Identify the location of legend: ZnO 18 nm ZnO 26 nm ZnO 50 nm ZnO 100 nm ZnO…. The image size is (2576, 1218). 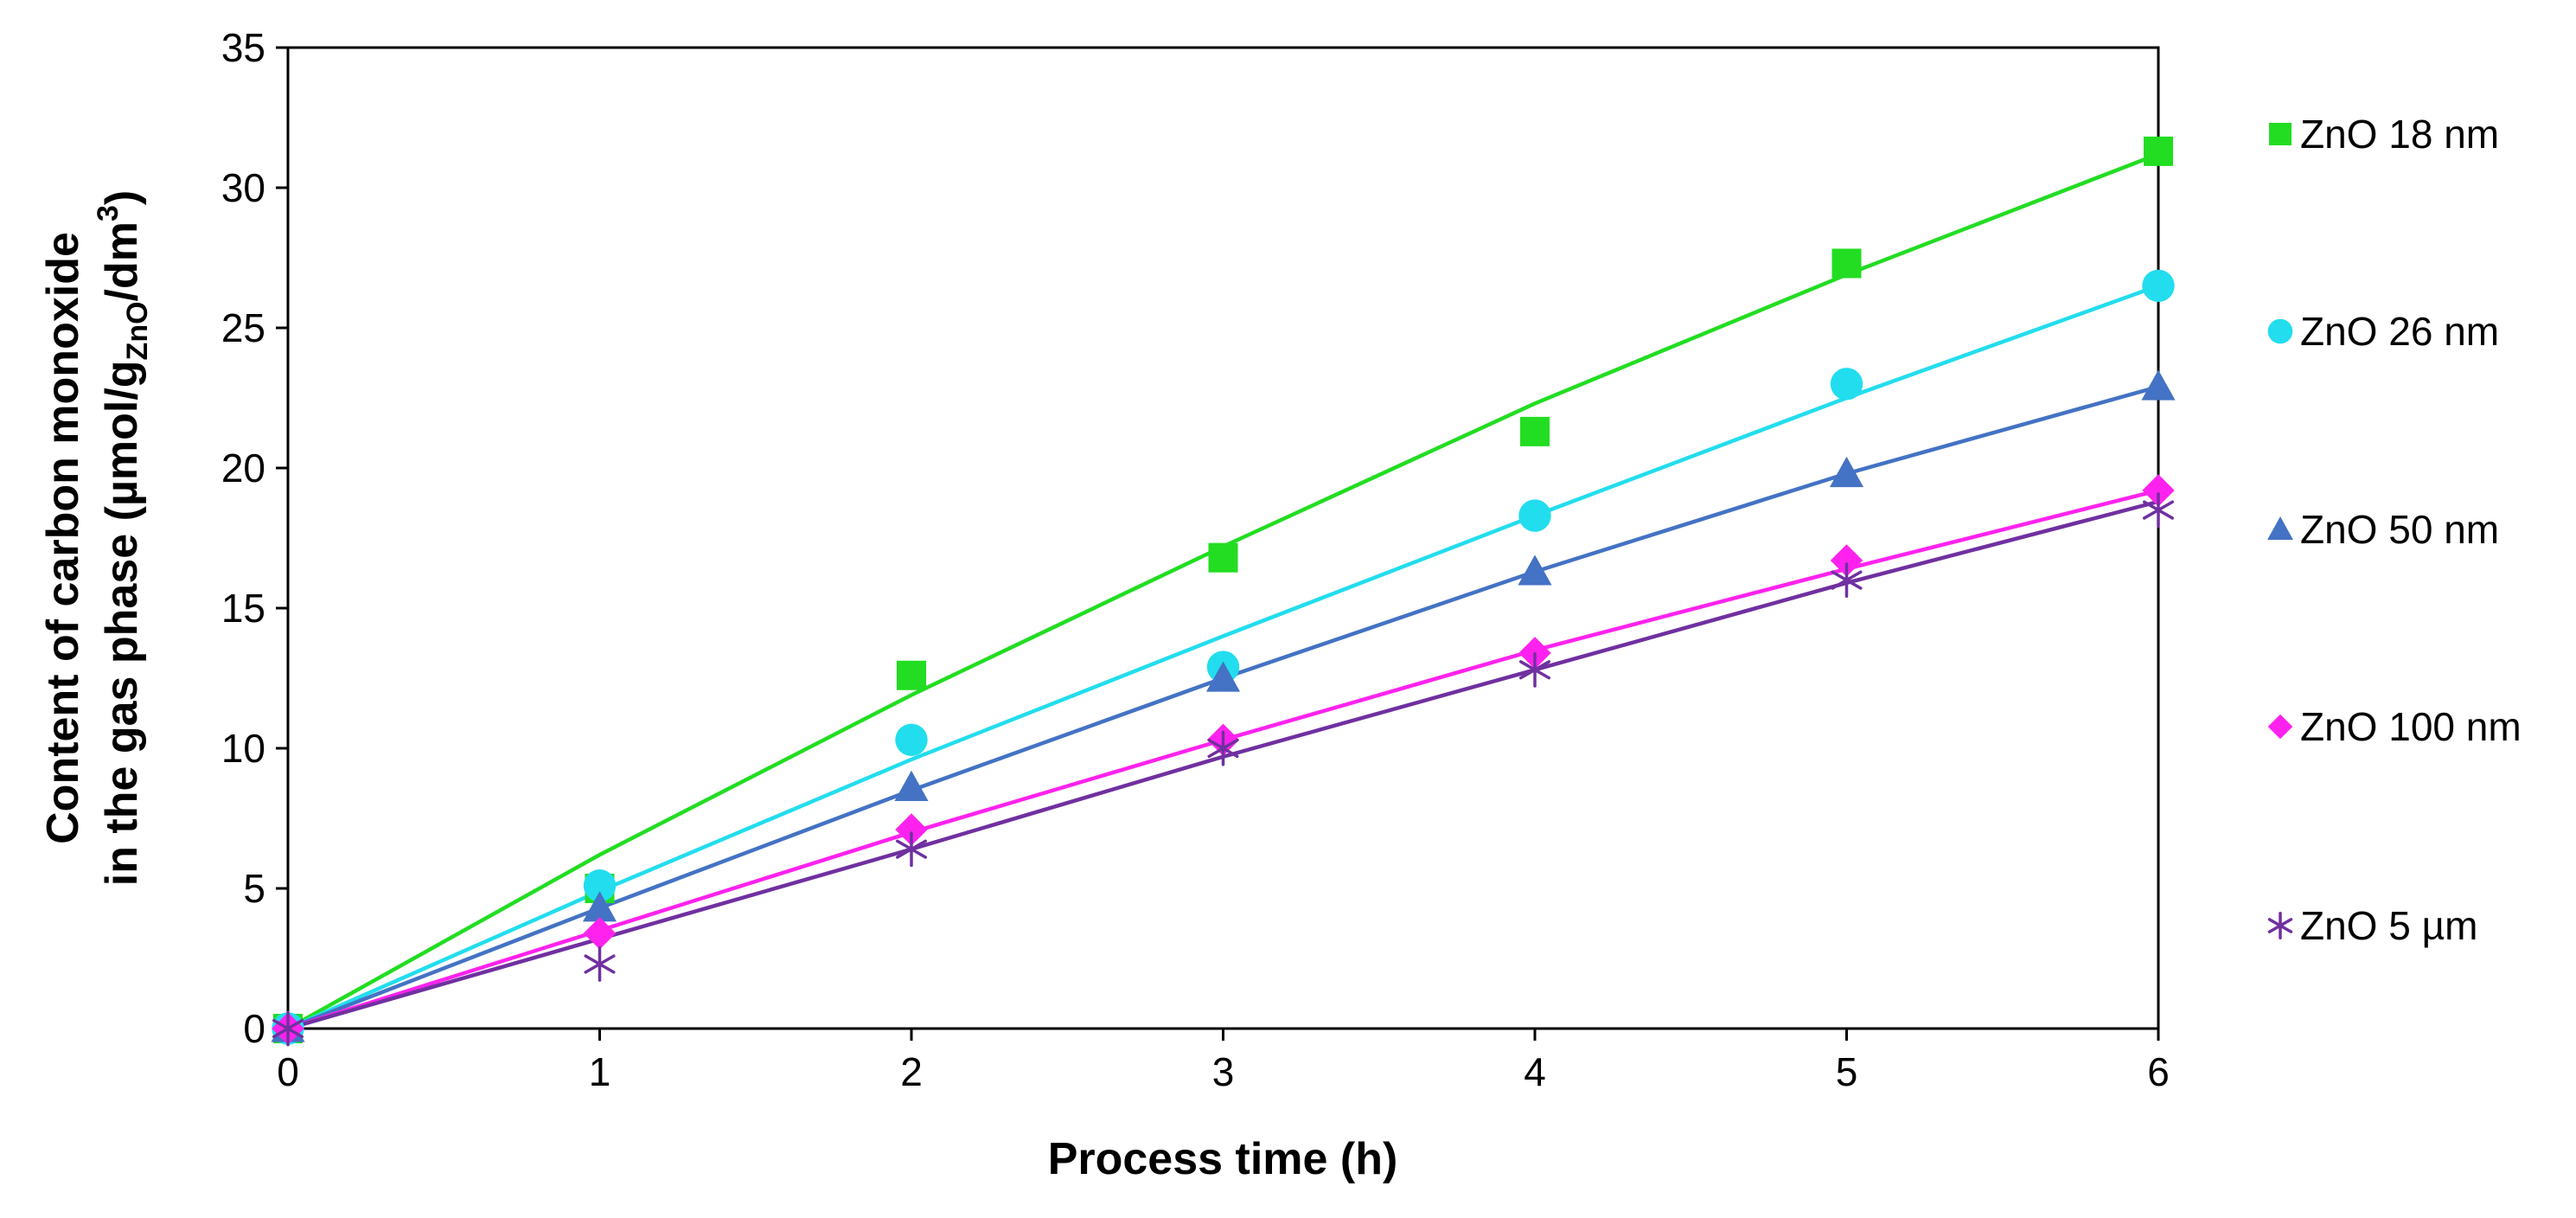
(2394, 530).